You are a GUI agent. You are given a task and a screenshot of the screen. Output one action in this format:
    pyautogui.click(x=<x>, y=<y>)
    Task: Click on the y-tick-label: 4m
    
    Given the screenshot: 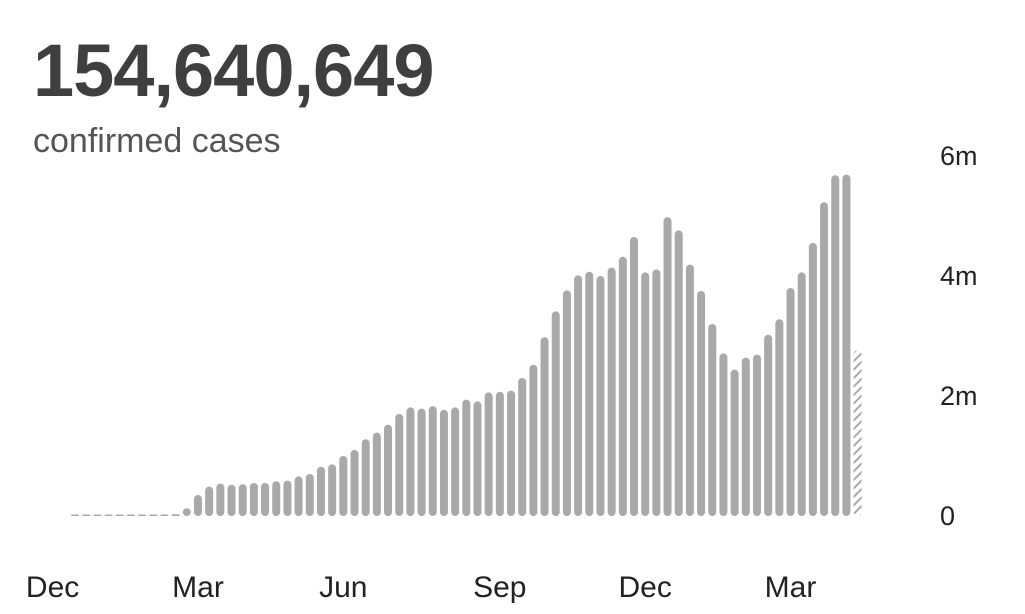 What is the action you would take?
    pyautogui.click(x=959, y=276)
    